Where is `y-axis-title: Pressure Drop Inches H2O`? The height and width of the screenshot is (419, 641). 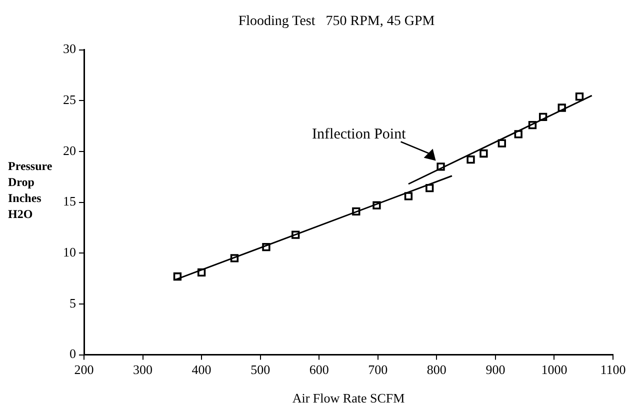
y-axis-title: Pressure Drop Inches H2O is located at coordinates (30, 190).